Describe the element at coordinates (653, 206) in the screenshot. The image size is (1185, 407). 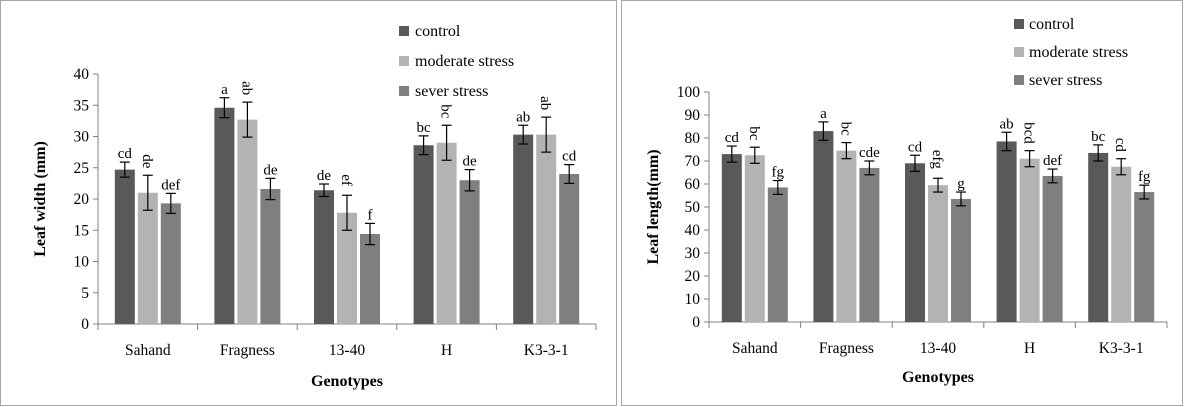
I see `y-axis-title: Leaf length(mm)` at that location.